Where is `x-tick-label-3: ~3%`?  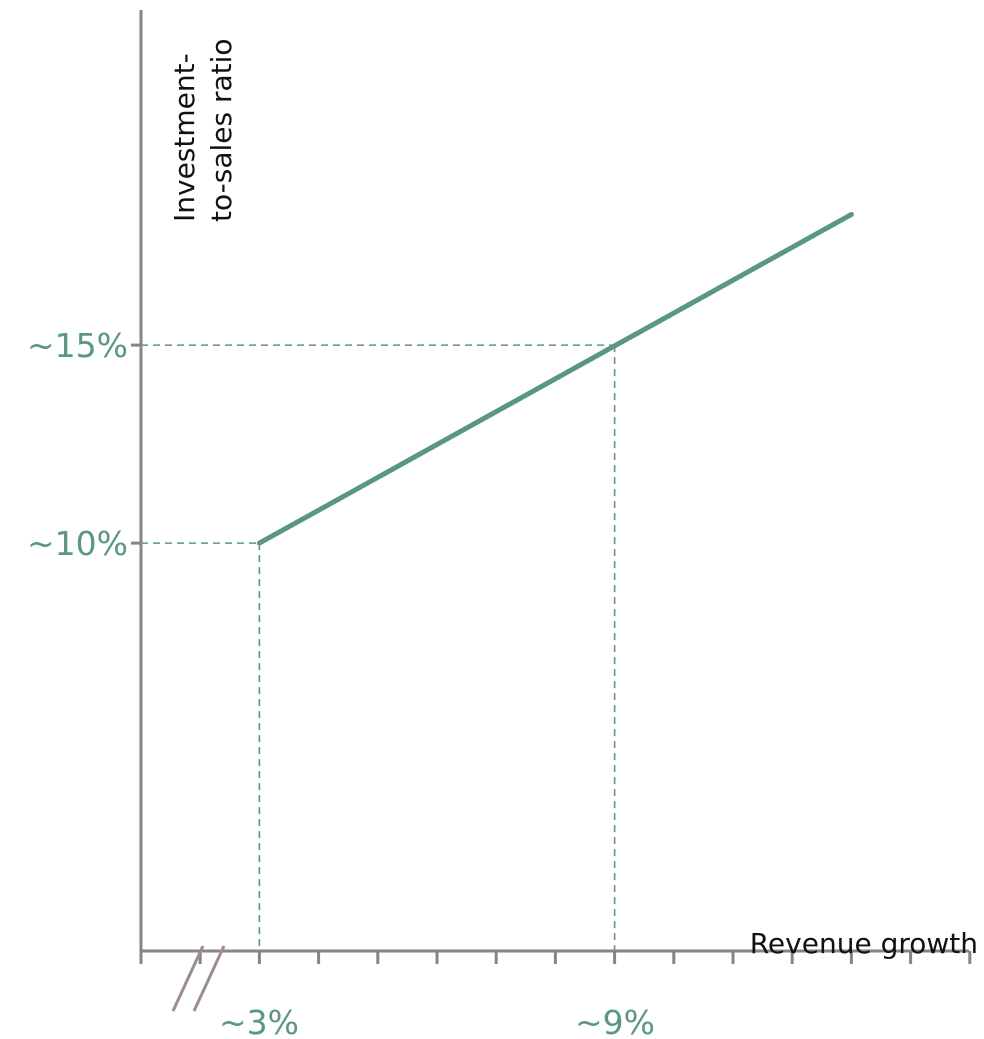 x-tick-label-3: ~3% is located at coordinates (259, 1021).